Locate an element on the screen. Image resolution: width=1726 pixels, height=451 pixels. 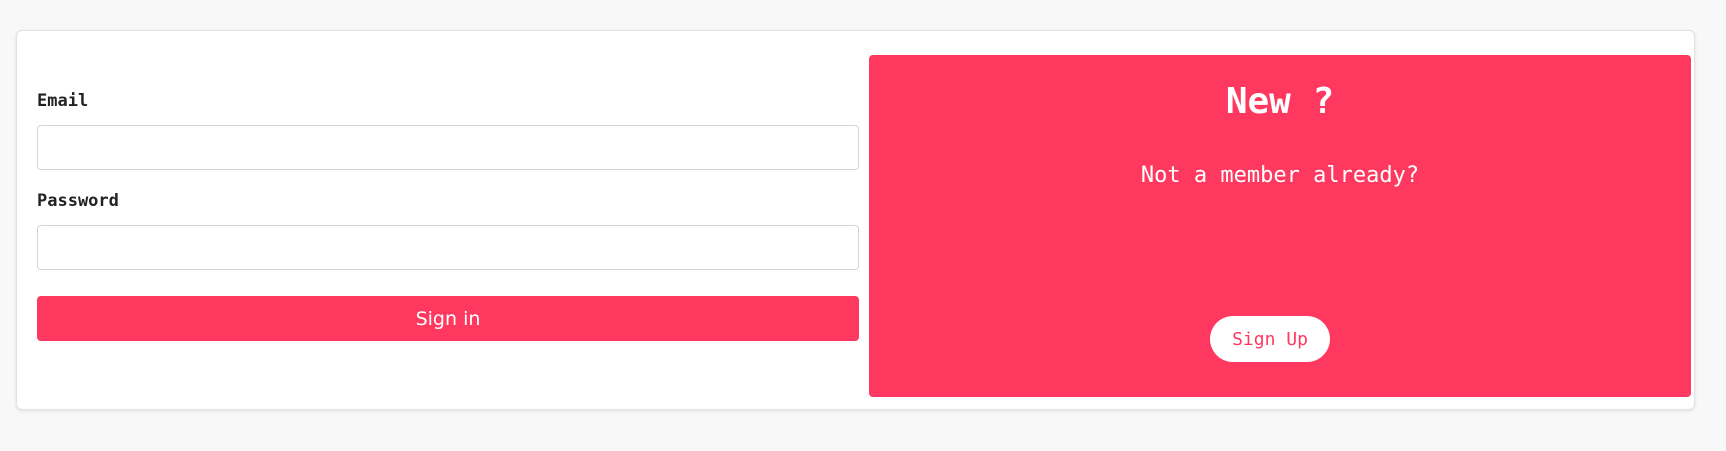
email-input is located at coordinates (448, 147).